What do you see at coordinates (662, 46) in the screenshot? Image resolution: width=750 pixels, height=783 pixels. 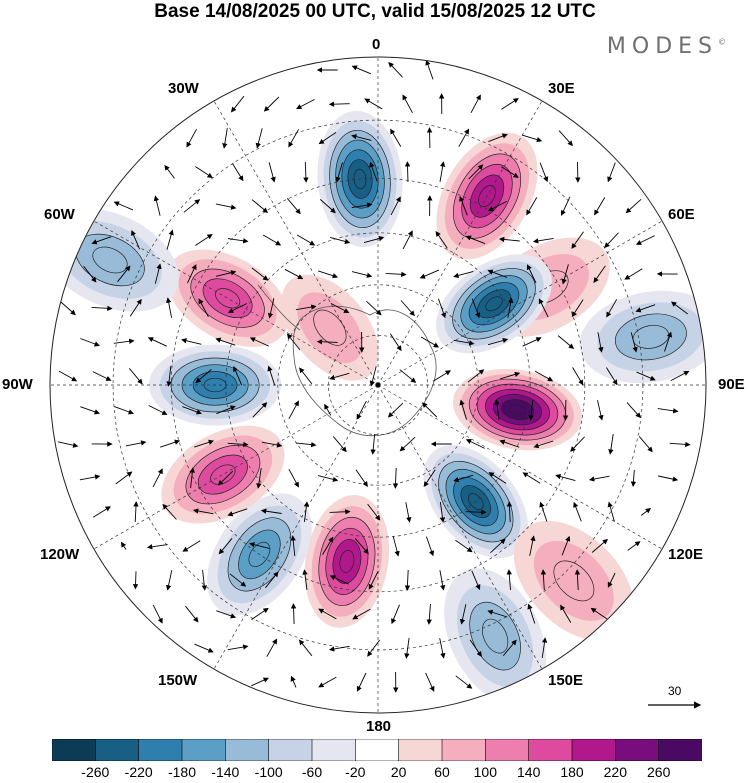 I see `brand-text: MODES` at bounding box center [662, 46].